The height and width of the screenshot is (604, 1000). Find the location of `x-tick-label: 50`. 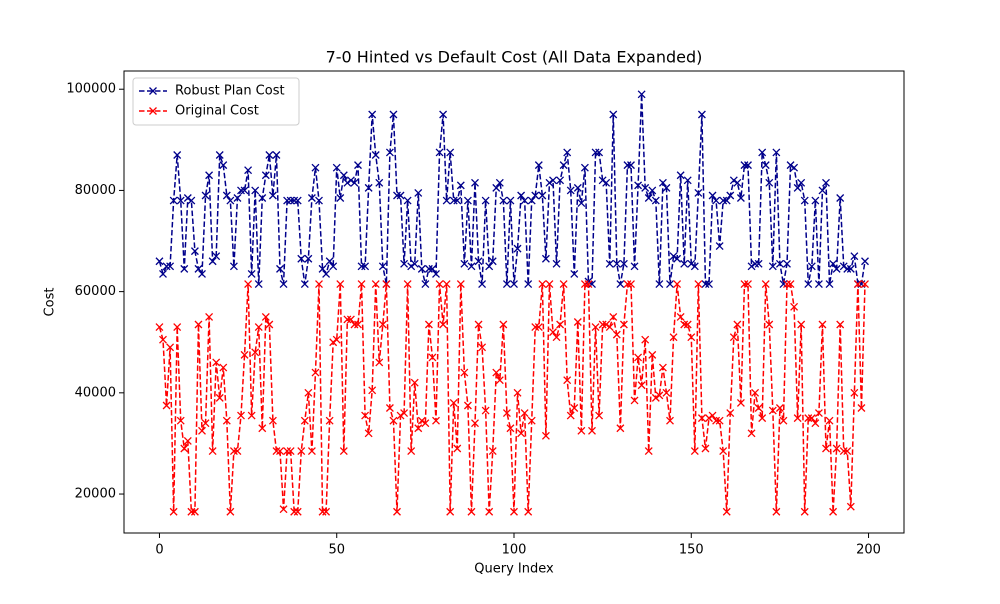

x-tick-label: 50 is located at coordinates (336, 550).